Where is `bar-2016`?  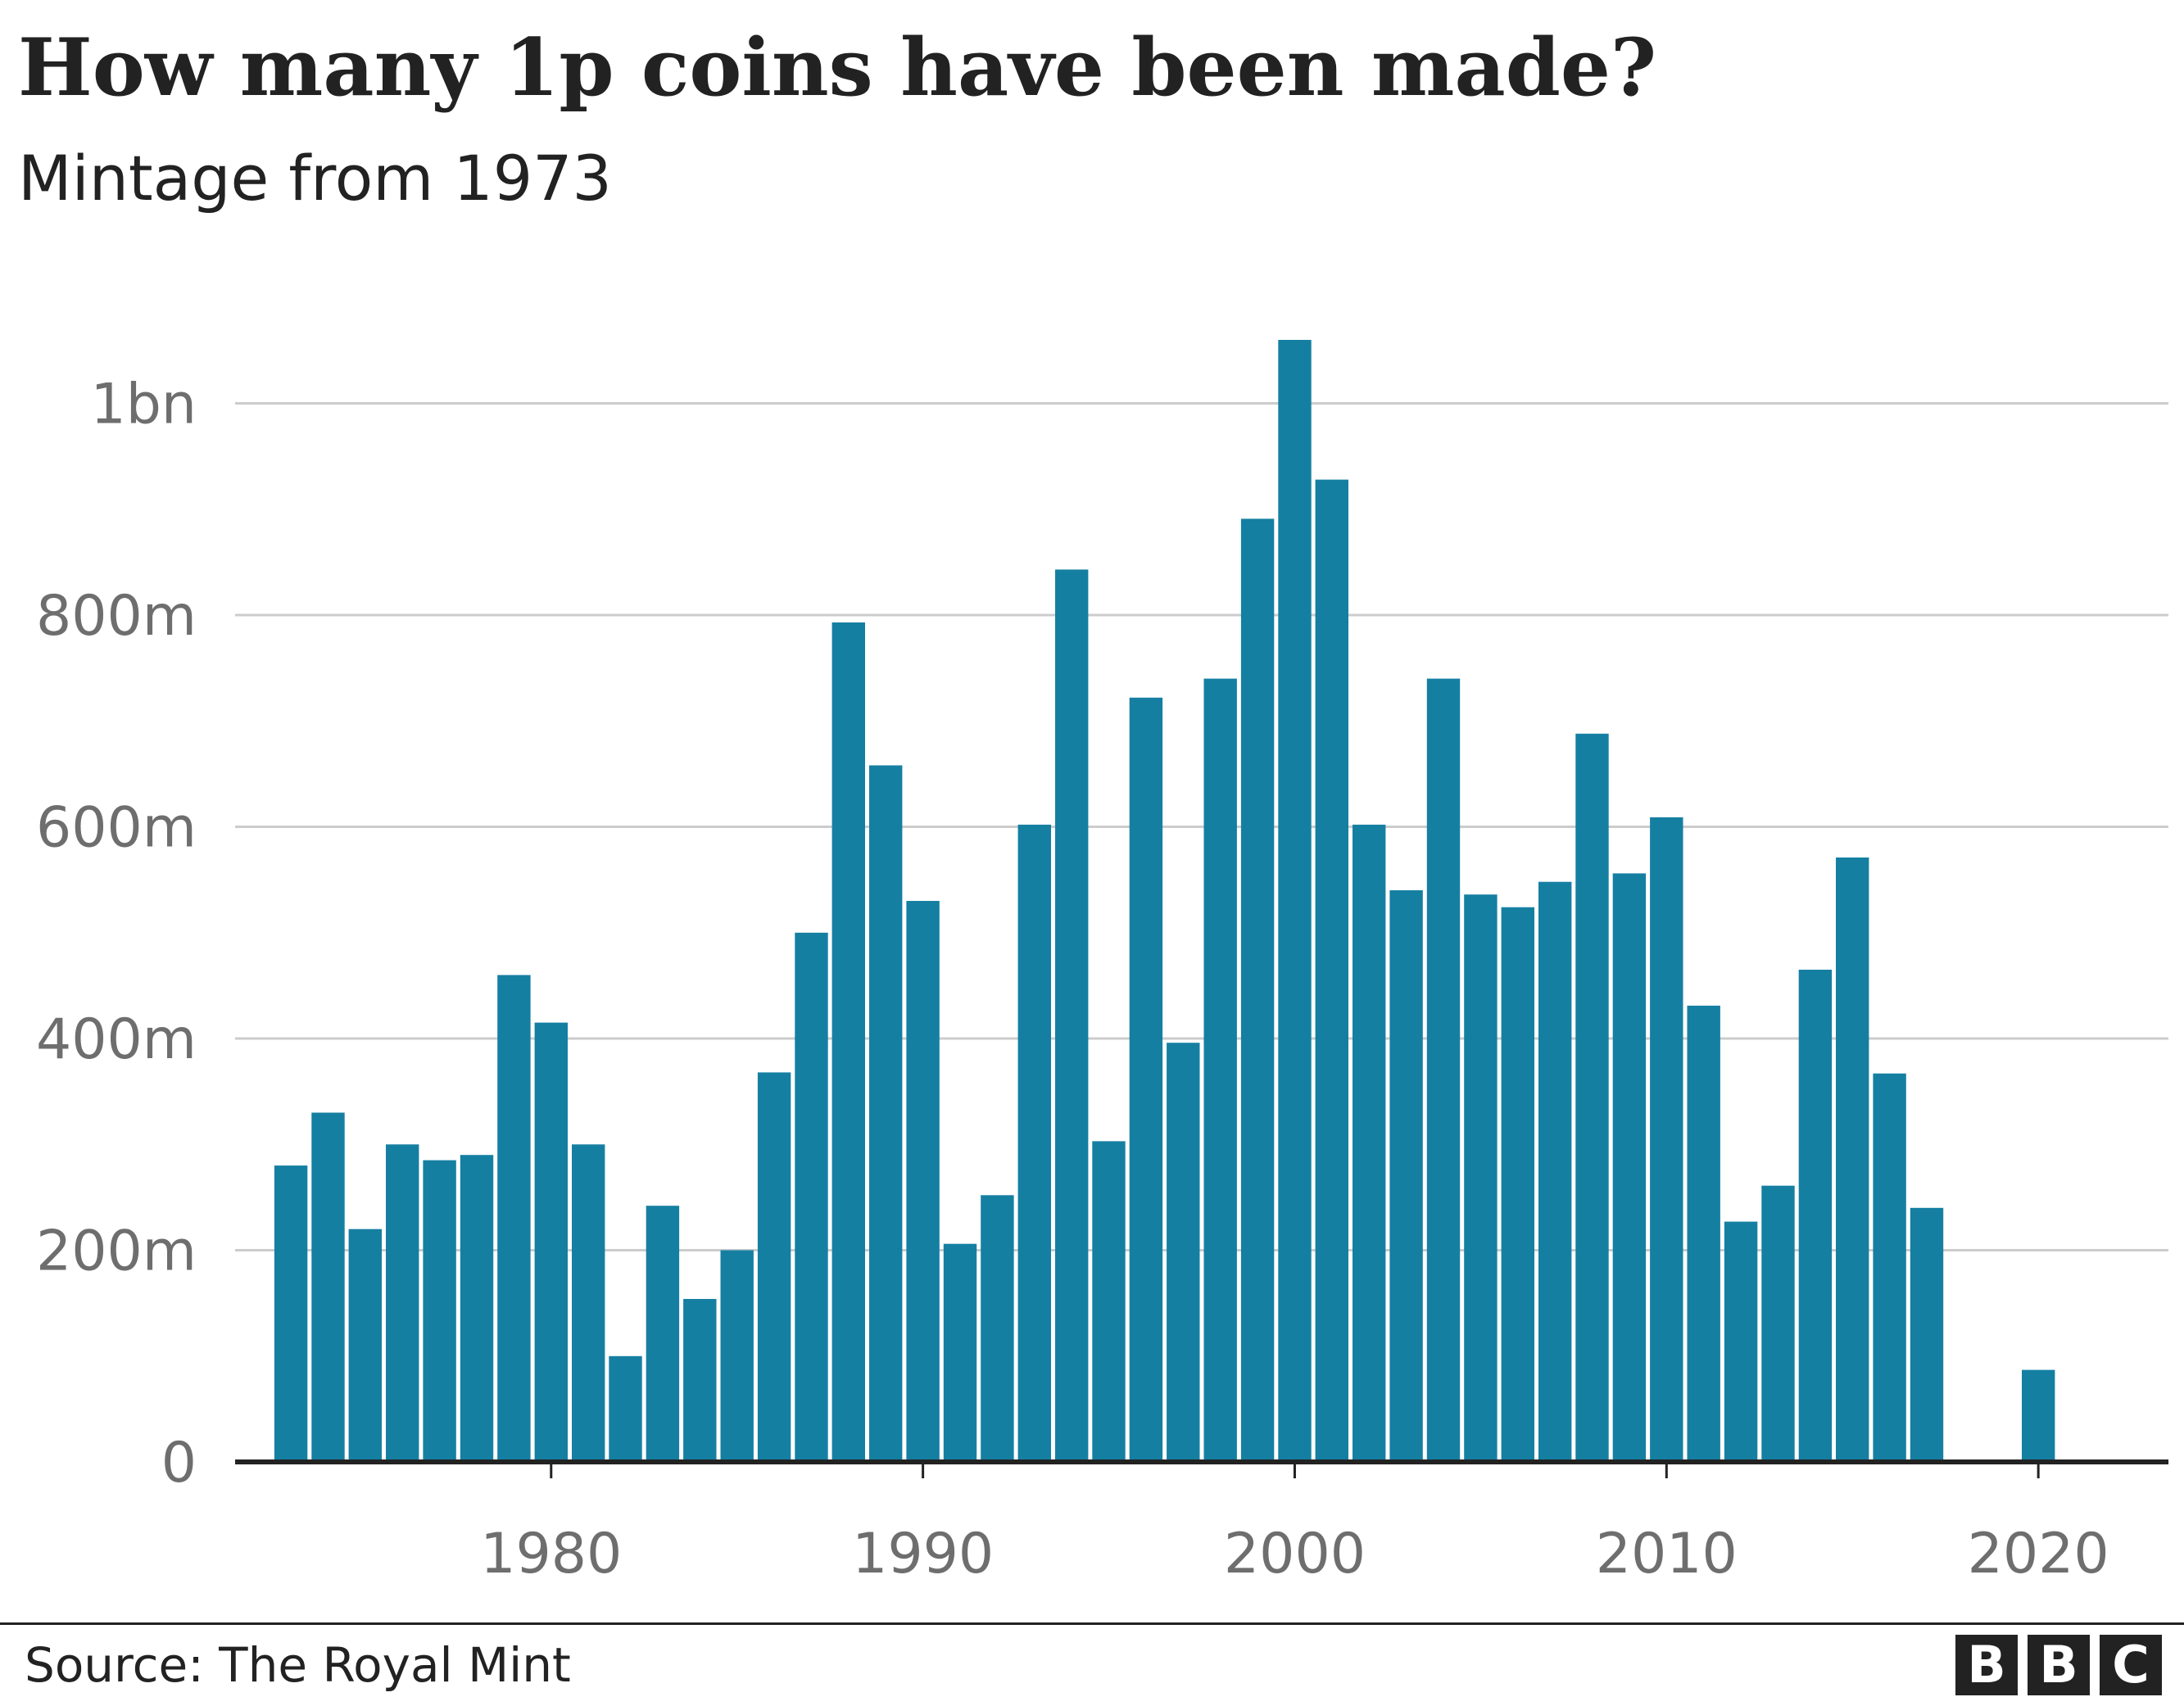 bar-2016 is located at coordinates (1890, 1267).